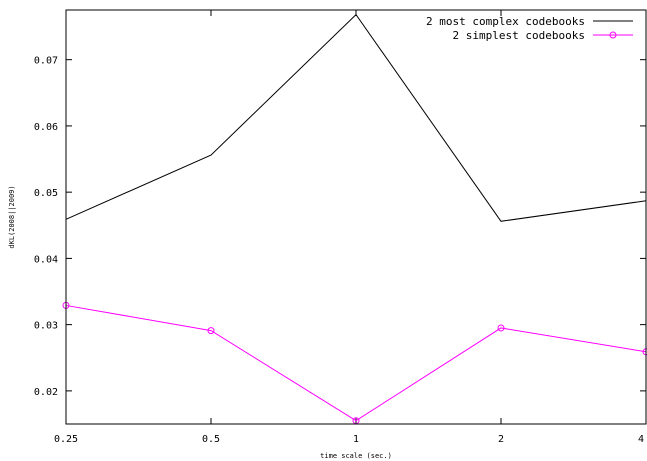  Describe the element at coordinates (613, 35) in the screenshot. I see `legend-swatch-marker` at that location.